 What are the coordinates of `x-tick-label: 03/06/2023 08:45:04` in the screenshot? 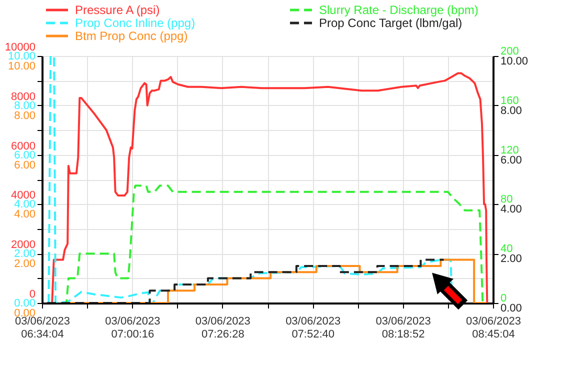 It's located at (494, 328).